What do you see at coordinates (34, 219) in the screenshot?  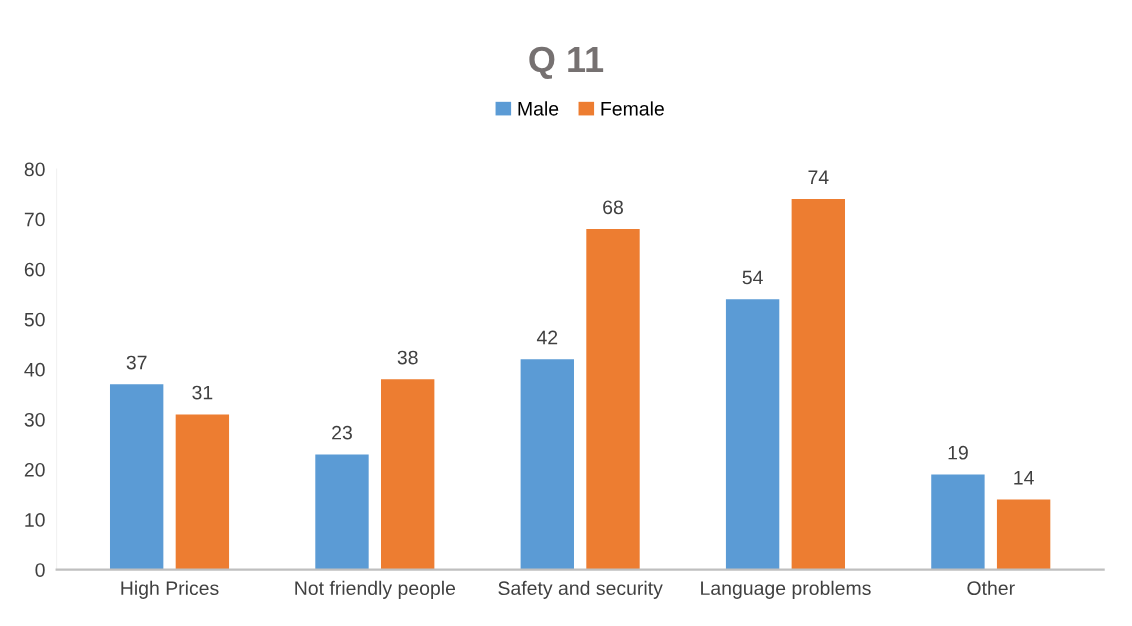 I see `y-tick-label: 70` at bounding box center [34, 219].